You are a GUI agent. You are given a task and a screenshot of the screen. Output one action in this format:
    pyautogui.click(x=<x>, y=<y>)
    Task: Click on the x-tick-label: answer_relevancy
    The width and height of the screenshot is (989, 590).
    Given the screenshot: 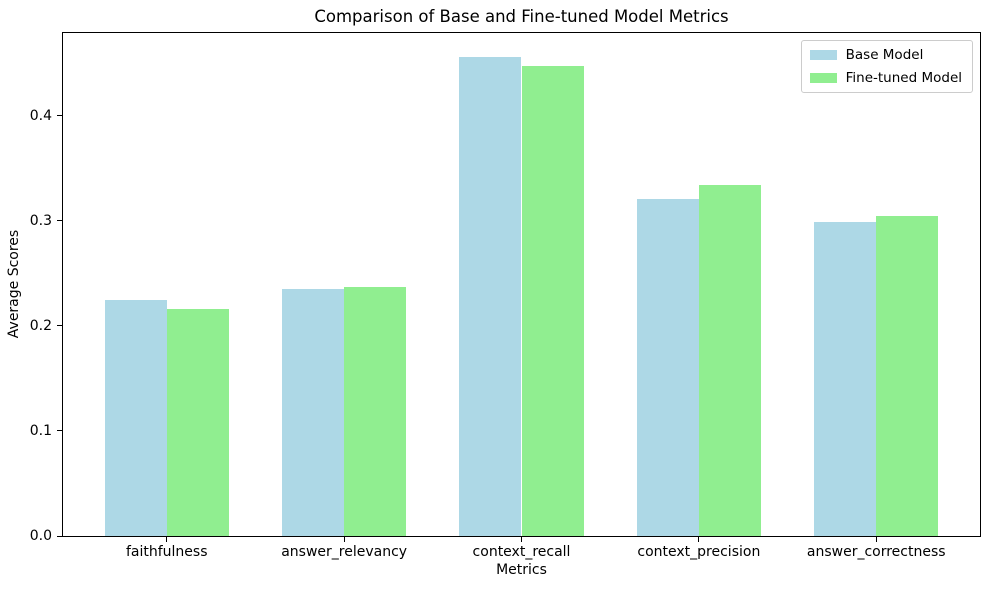 What is the action you would take?
    pyautogui.click(x=344, y=552)
    